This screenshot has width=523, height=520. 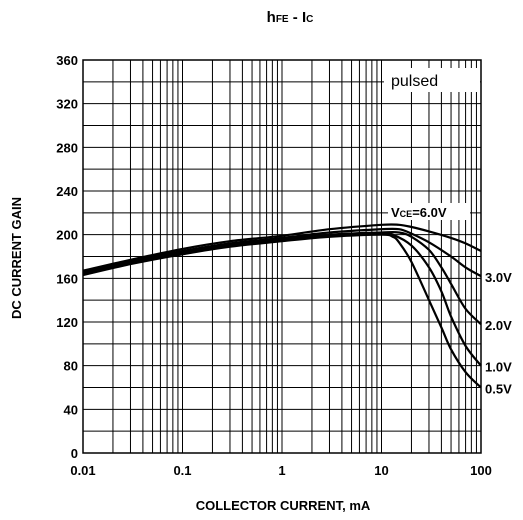 I want to click on vce-label-sub: CE, so click(x=406, y=214).